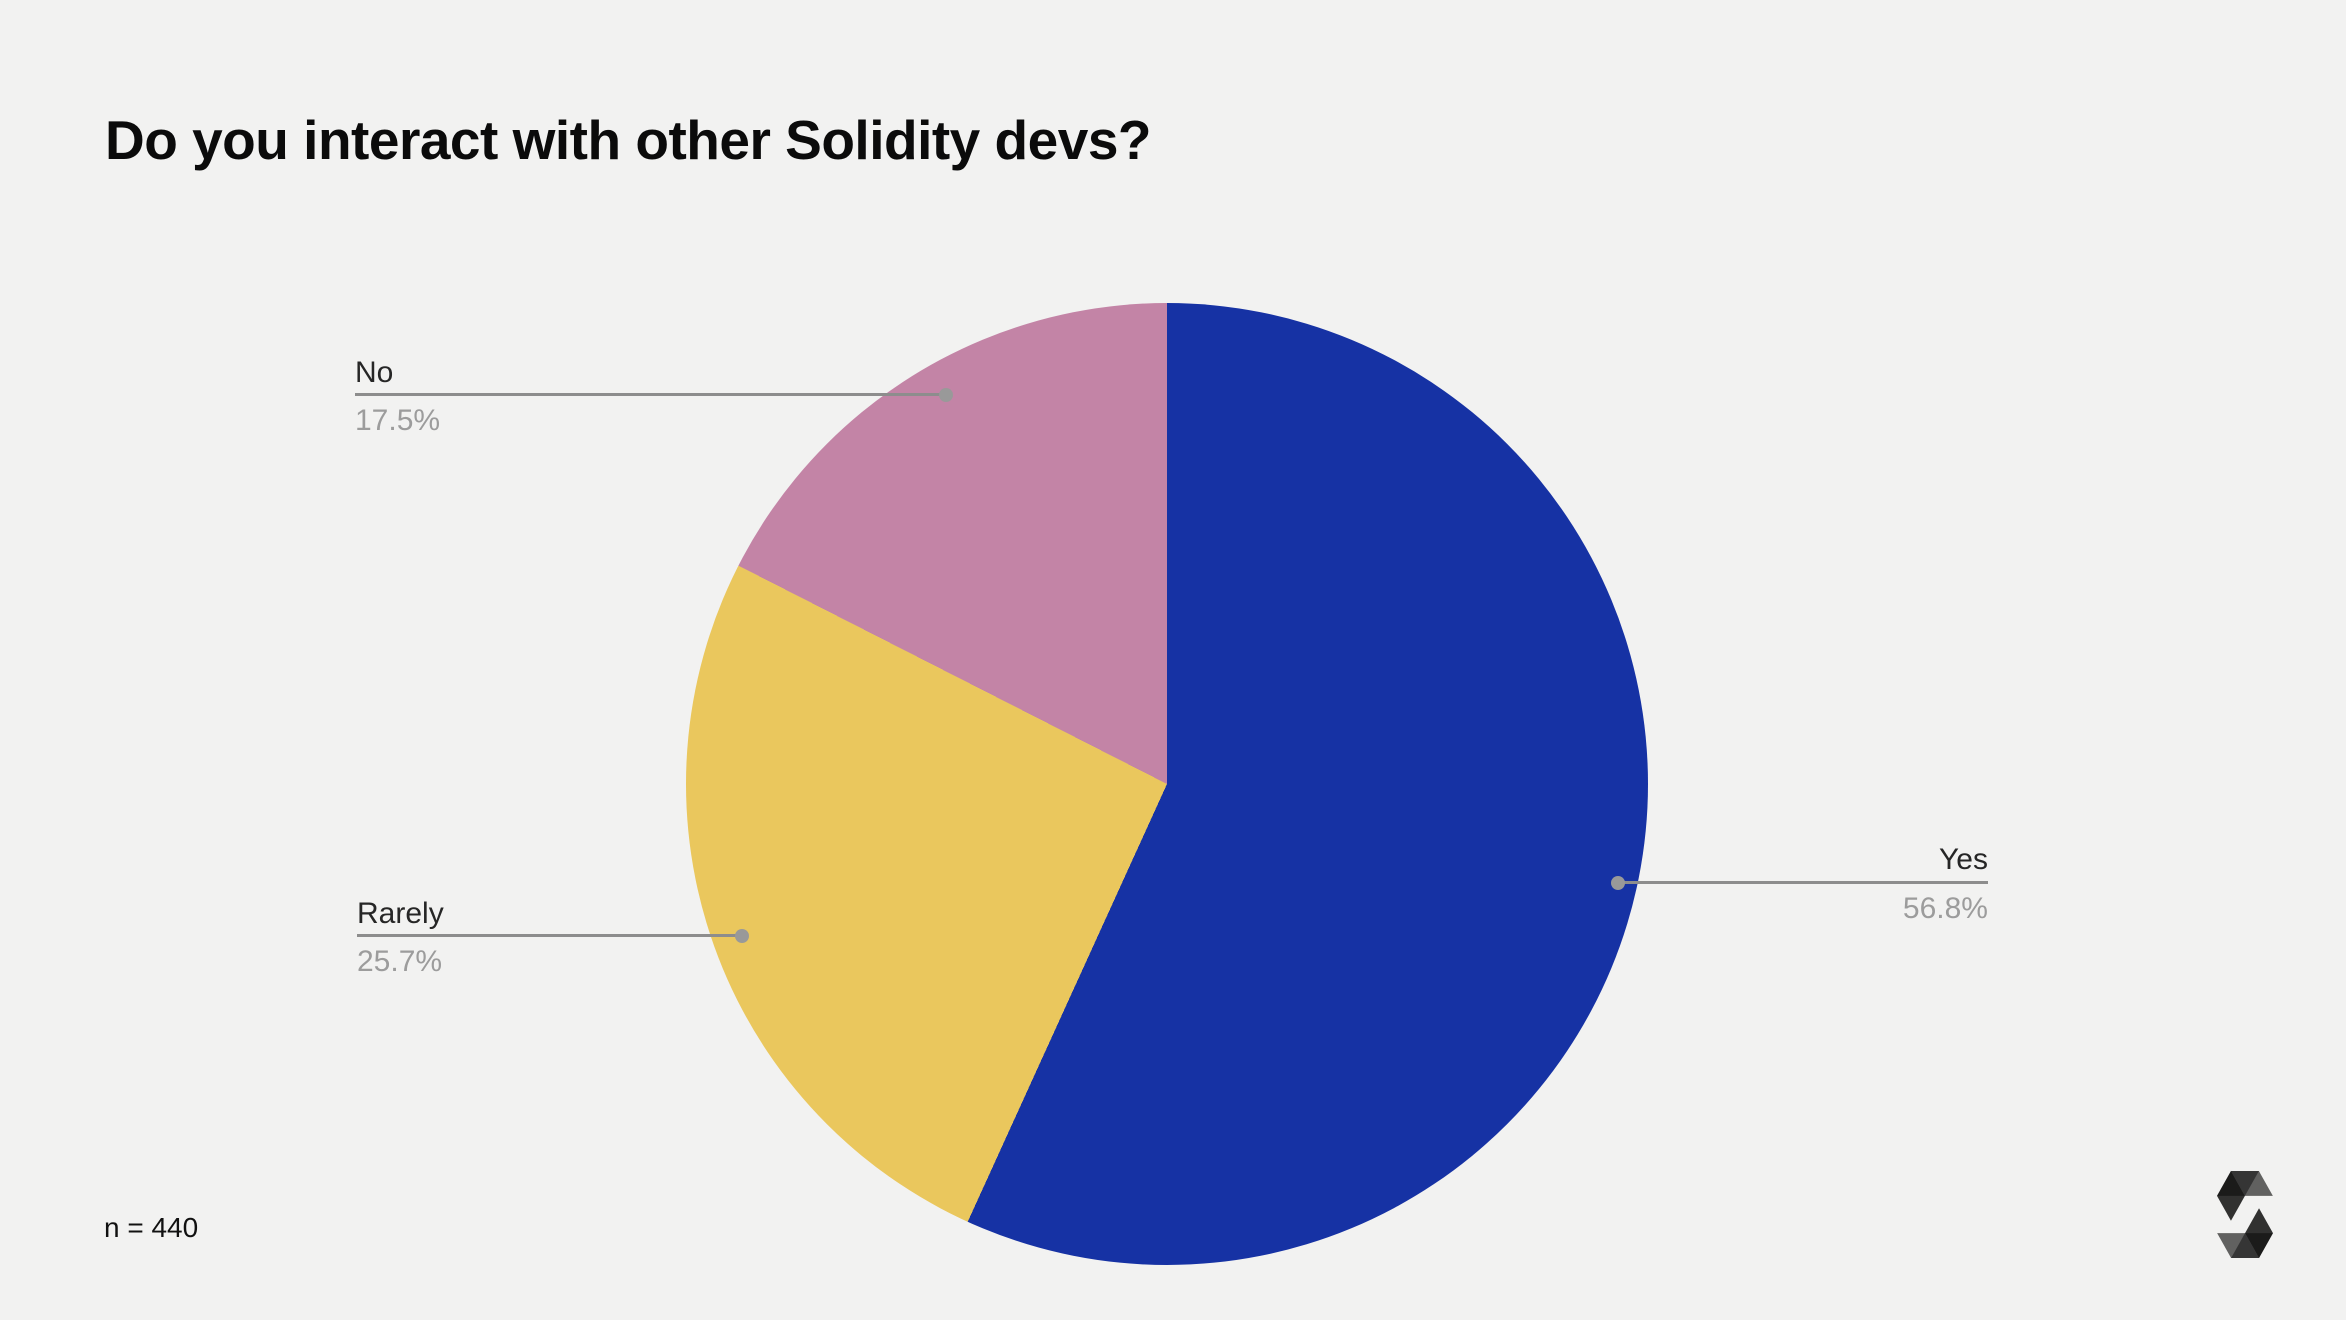  Describe the element at coordinates (654, 394) in the screenshot. I see `leader-line-no` at that location.